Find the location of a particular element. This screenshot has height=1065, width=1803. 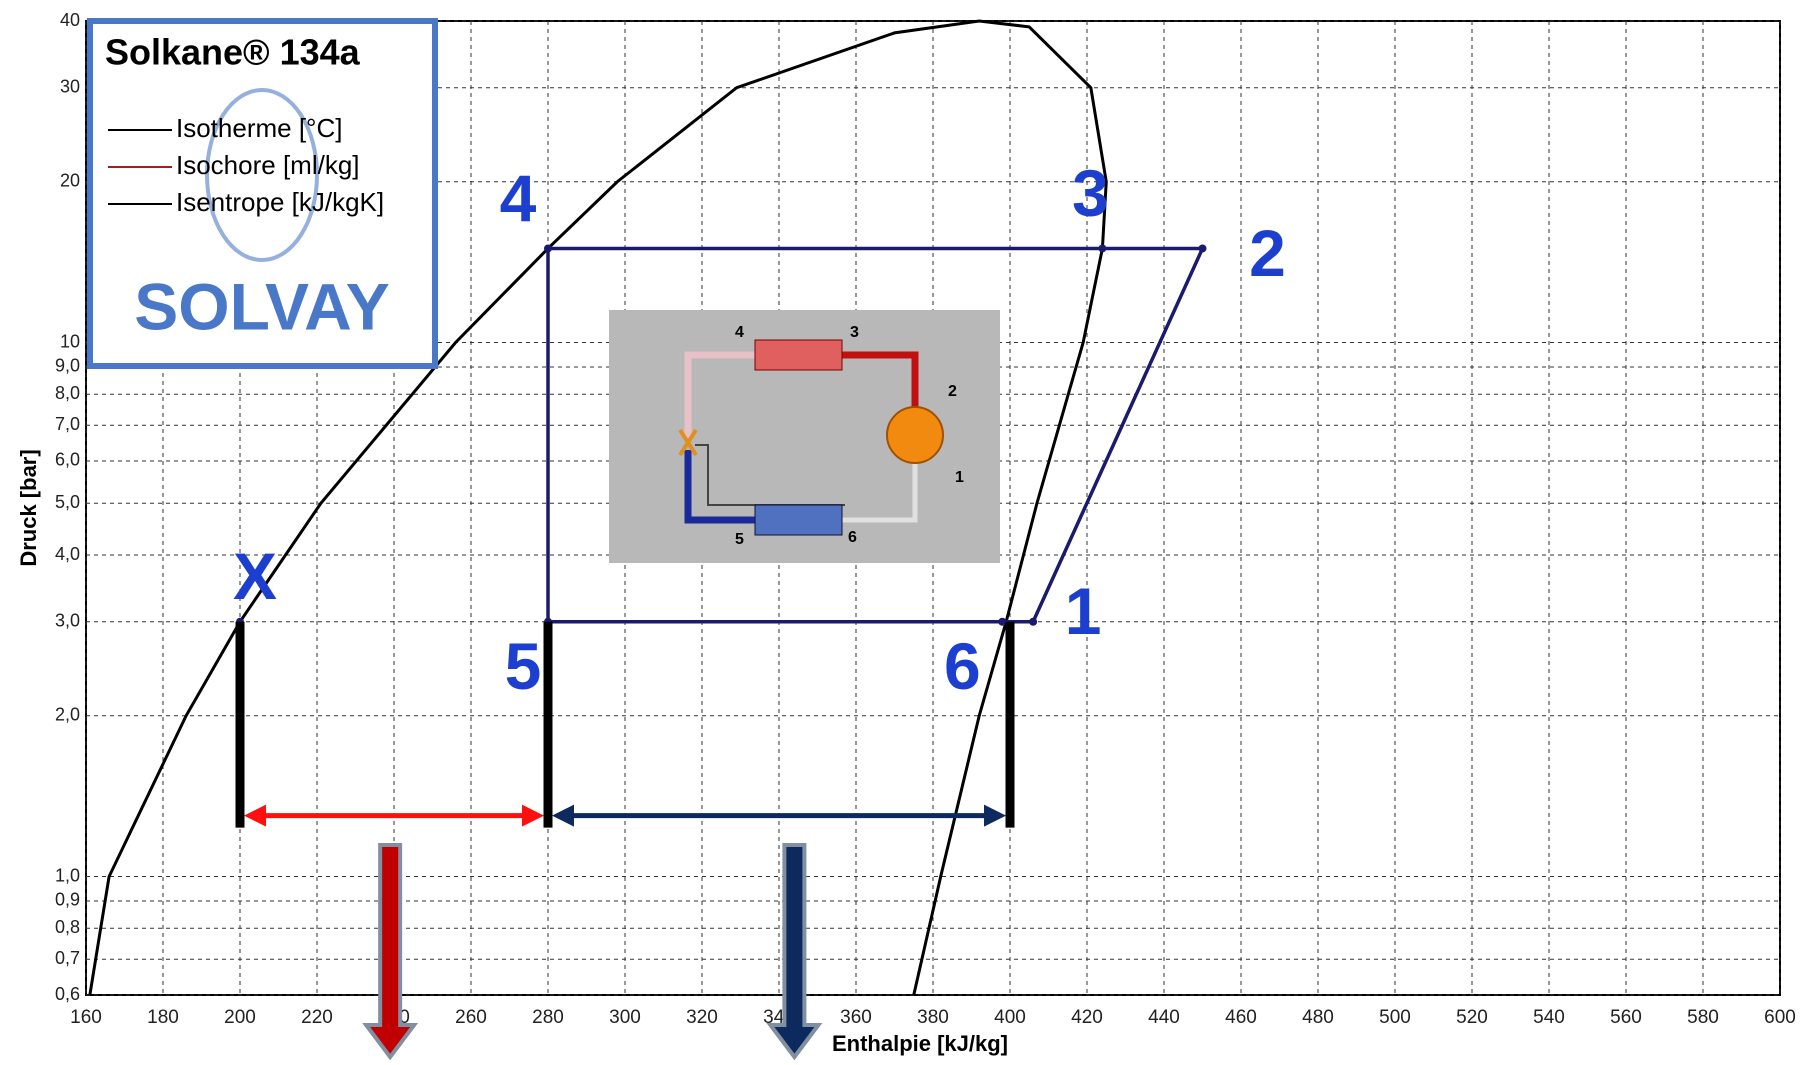

x-tick-label: 280 is located at coordinates (548, 1017).